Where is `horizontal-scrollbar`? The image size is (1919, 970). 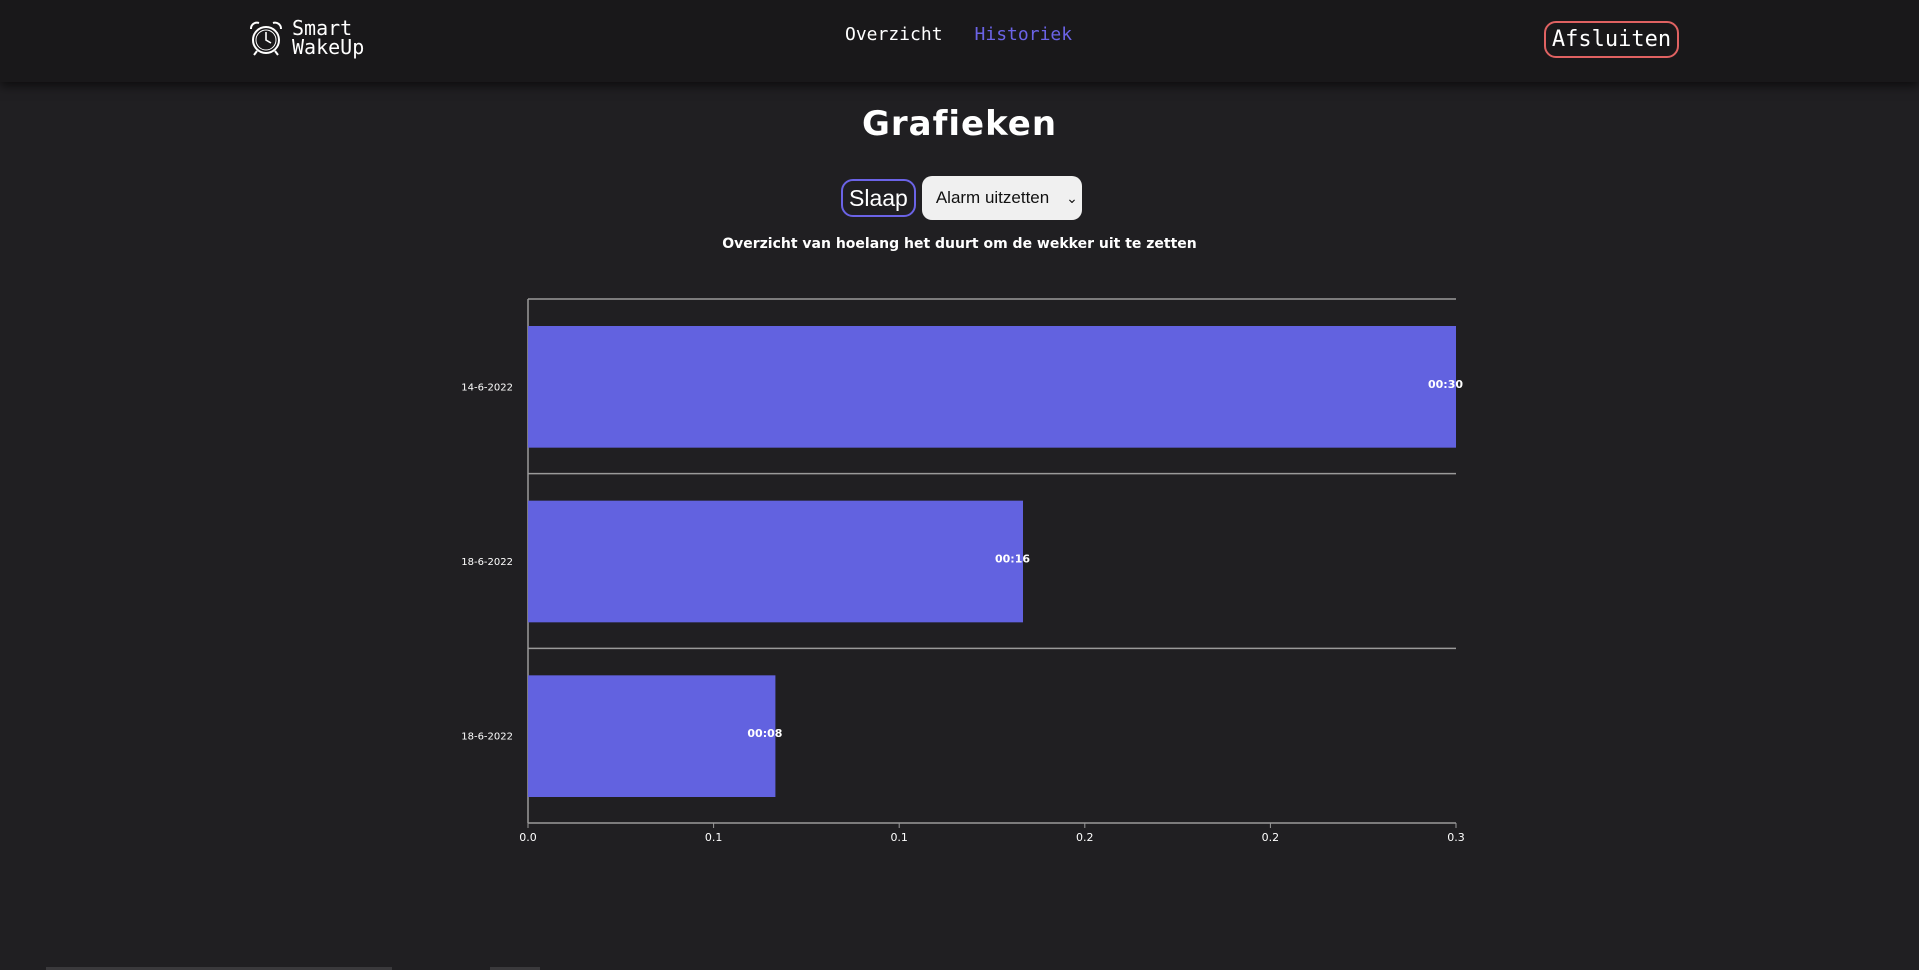 horizontal-scrollbar is located at coordinates (219, 968).